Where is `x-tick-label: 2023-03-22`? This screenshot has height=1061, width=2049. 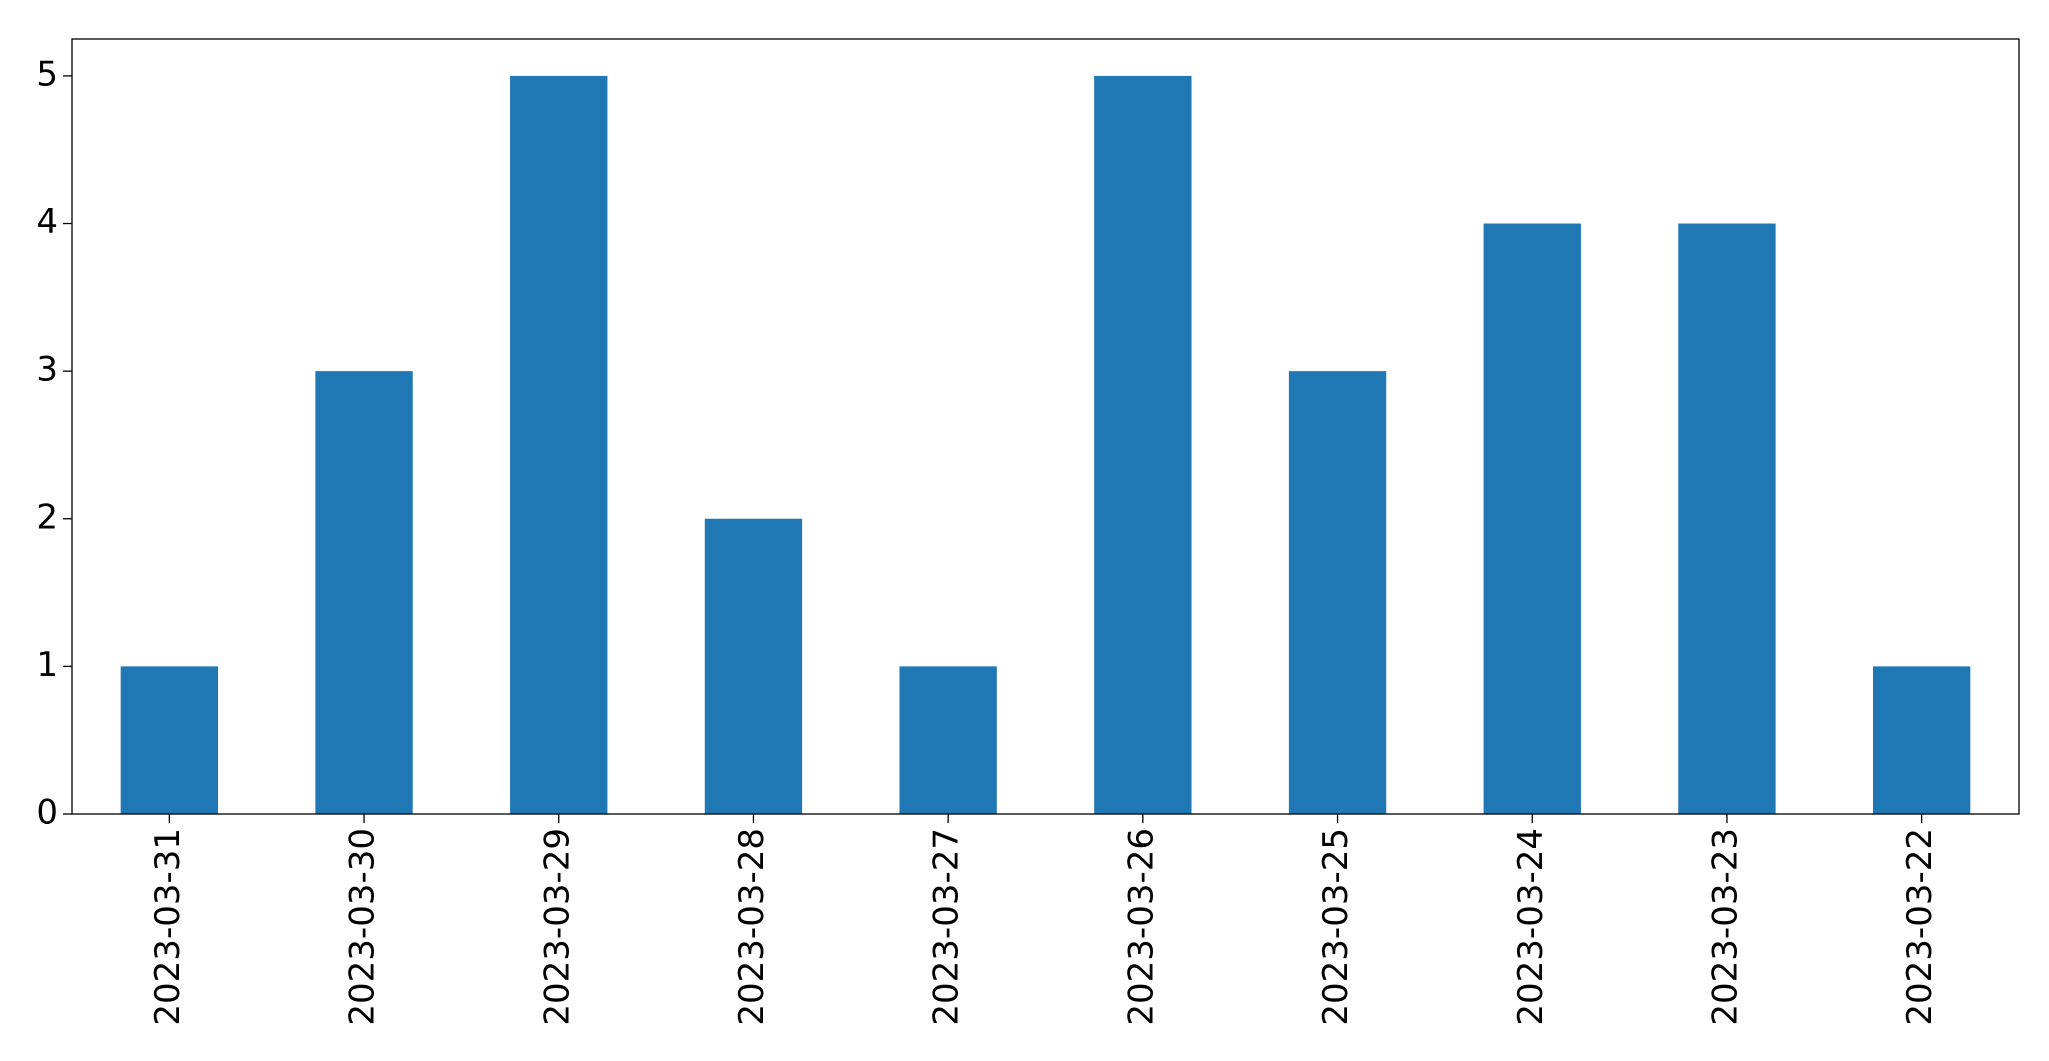
x-tick-label: 2023-03-22 is located at coordinates (1920, 927).